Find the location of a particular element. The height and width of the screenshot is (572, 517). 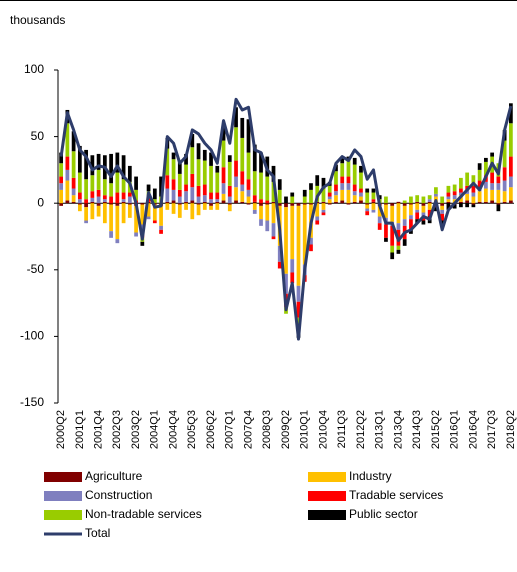

x-tick-label: 2017Q3 is located at coordinates (492, 429).